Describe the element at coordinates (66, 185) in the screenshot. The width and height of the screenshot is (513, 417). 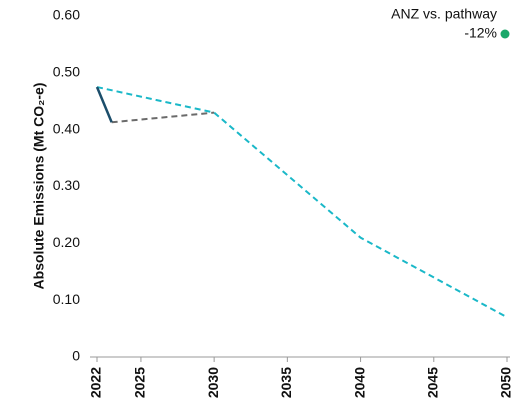
I see `y-tick-label: 0.30` at that location.